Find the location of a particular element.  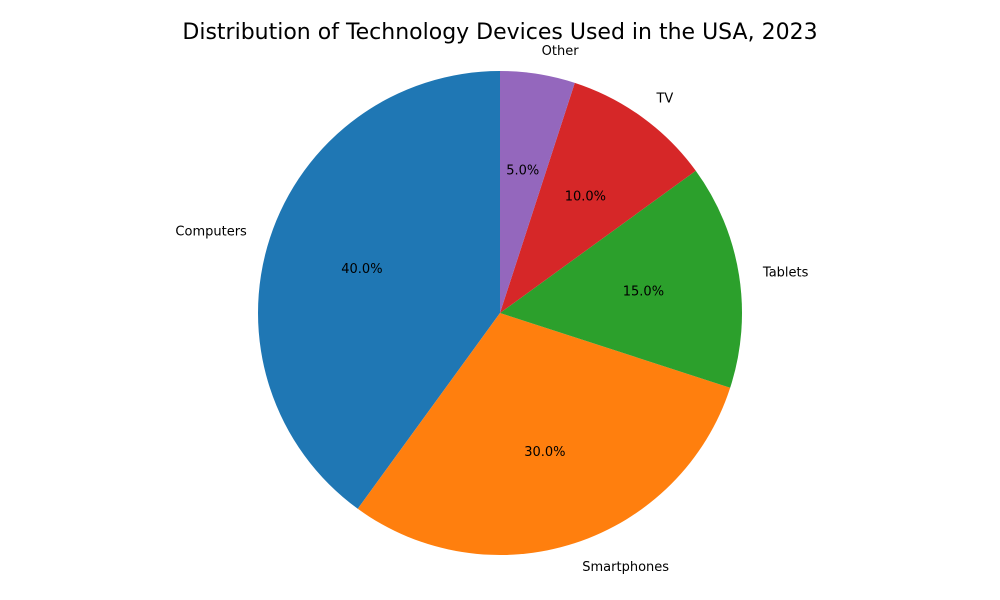

slice-label-smartphones: Smartphones is located at coordinates (625, 567).